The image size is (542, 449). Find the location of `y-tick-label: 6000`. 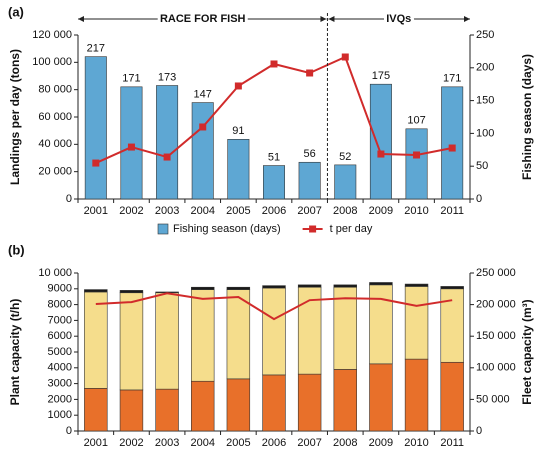

y-tick-label: 6000 is located at coordinates (60, 336).